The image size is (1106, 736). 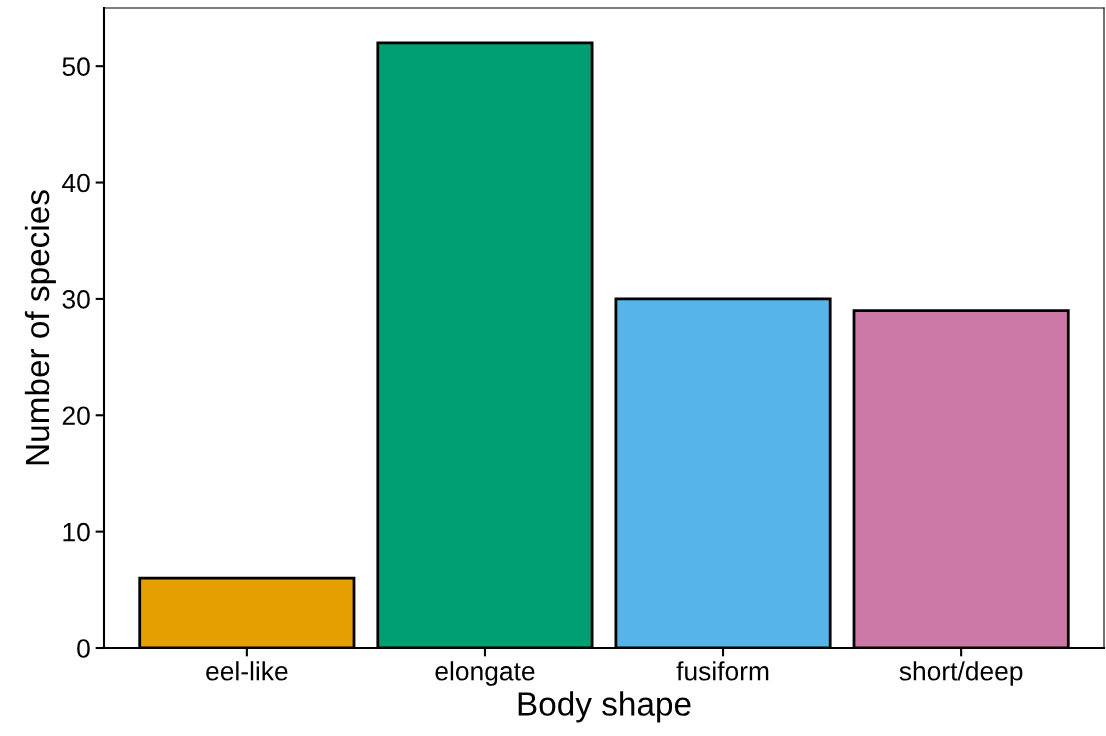 I want to click on x-tick-label: eel-like, so click(x=247, y=671).